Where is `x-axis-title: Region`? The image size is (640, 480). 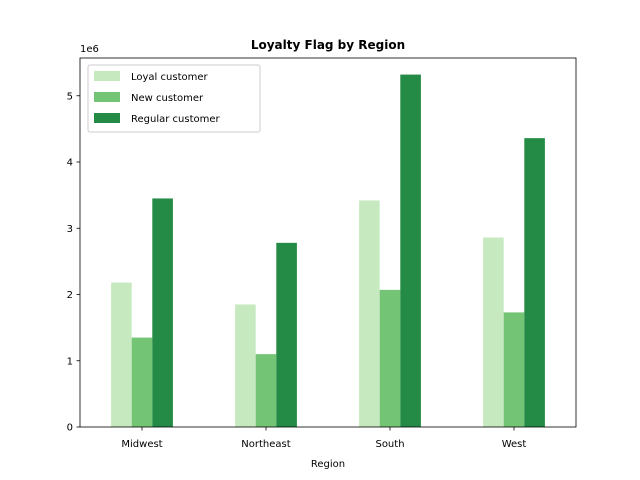 x-axis-title: Region is located at coordinates (328, 464).